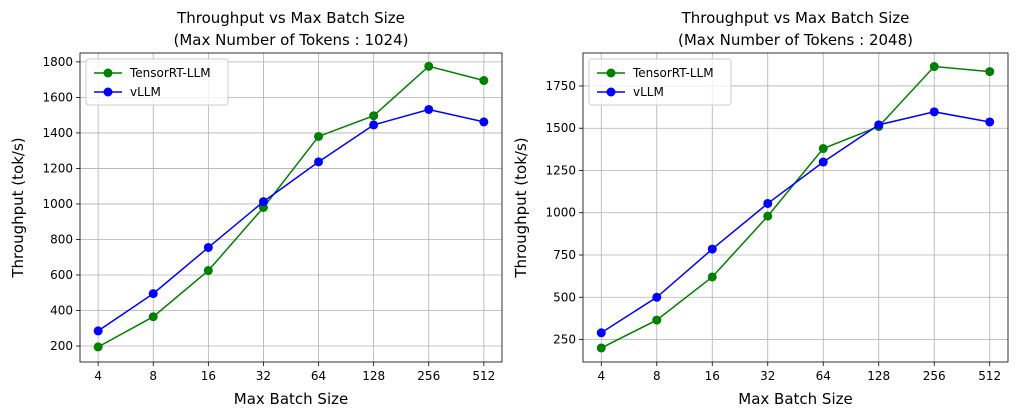  Describe the element at coordinates (560, 128) in the screenshot. I see `y-tick-label: 1500` at that location.